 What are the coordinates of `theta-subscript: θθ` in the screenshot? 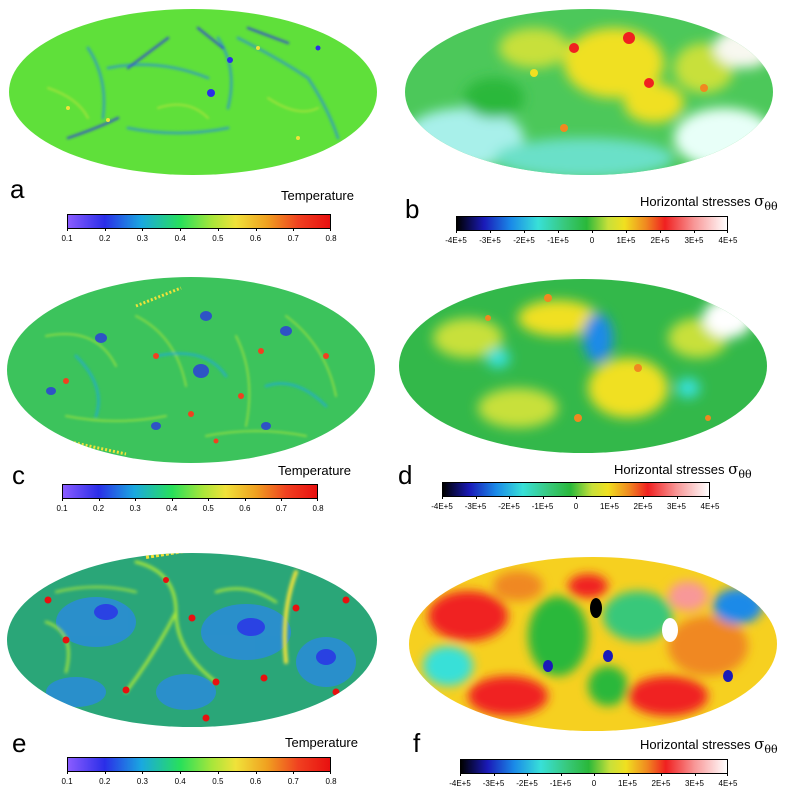 It's located at (745, 474).